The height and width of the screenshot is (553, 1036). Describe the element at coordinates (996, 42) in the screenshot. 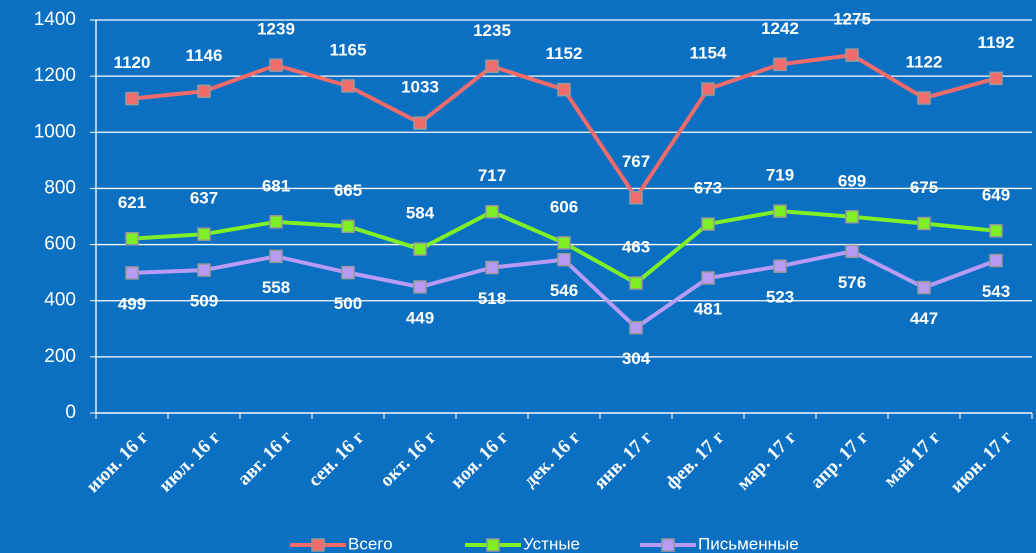

I see `data-label: 1192` at that location.